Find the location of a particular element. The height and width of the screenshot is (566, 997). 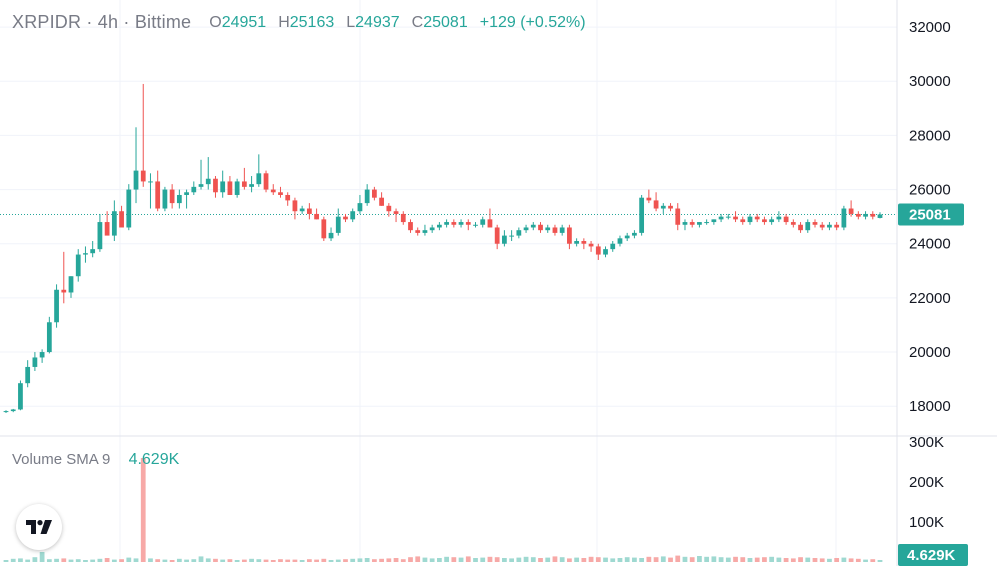

price-tick-label: 32000 is located at coordinates (930, 27).